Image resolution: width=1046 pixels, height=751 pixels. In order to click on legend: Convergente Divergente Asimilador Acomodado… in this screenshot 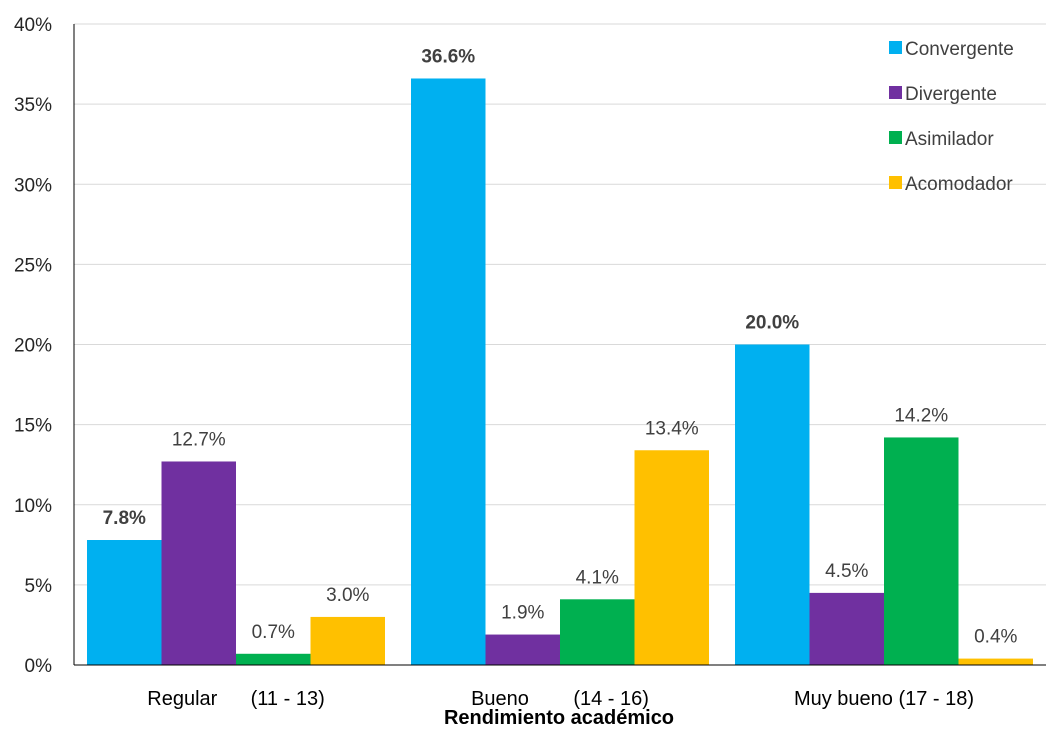, I will do `click(951, 117)`.